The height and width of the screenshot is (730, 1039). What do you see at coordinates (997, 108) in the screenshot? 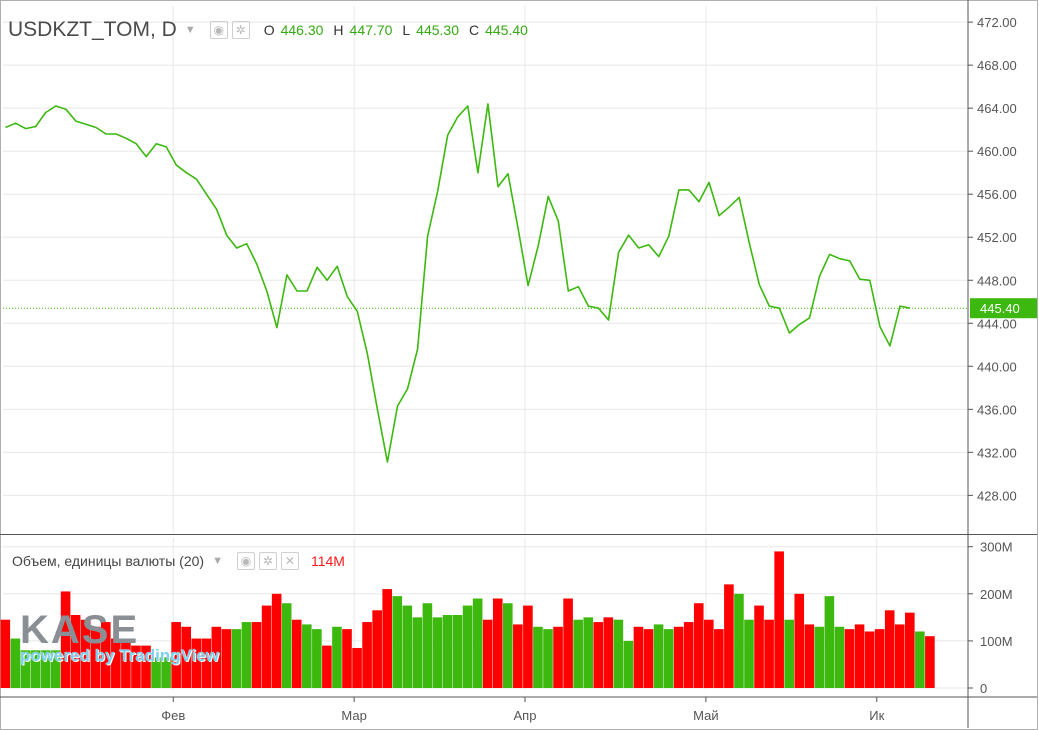
I see `price-tick-label: 464.00` at bounding box center [997, 108].